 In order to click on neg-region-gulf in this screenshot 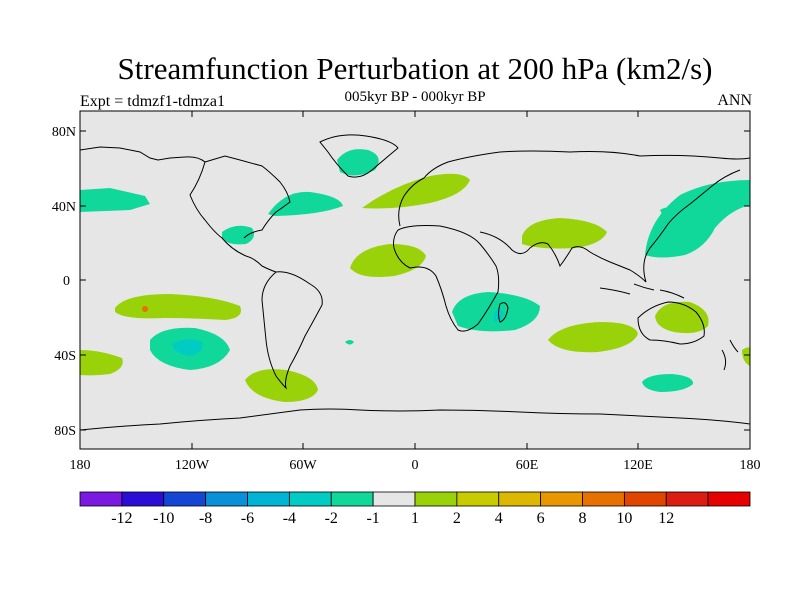, I will do `click(238, 235)`.